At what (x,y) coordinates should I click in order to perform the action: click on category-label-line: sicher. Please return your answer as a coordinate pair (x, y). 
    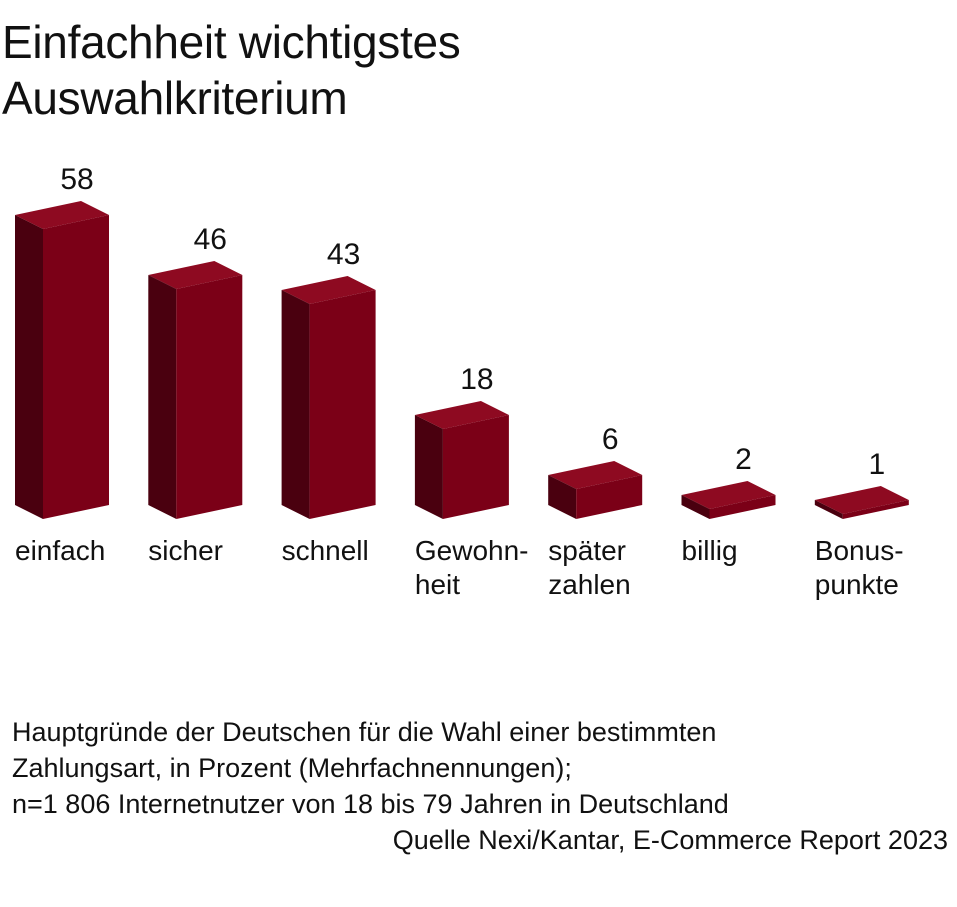
    Looking at the image, I should click on (185, 550).